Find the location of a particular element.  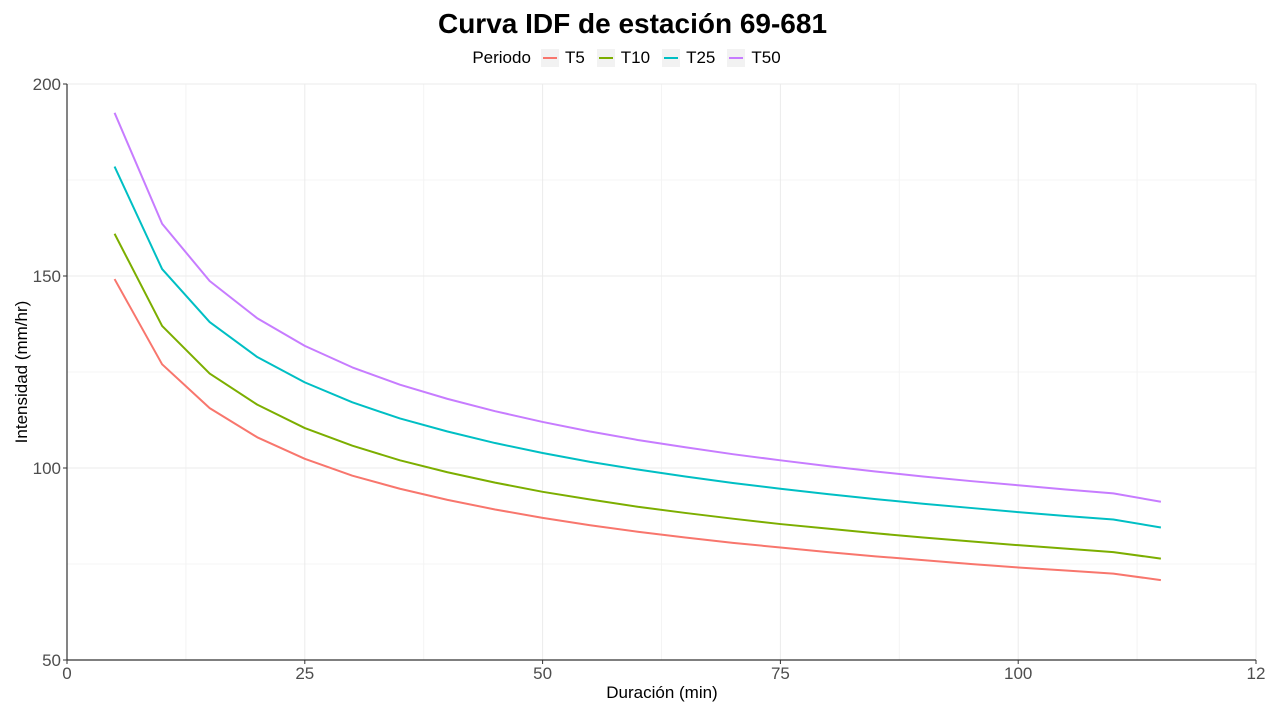

legend-items: T5 T10 T25 T50 is located at coordinates (666, 58).